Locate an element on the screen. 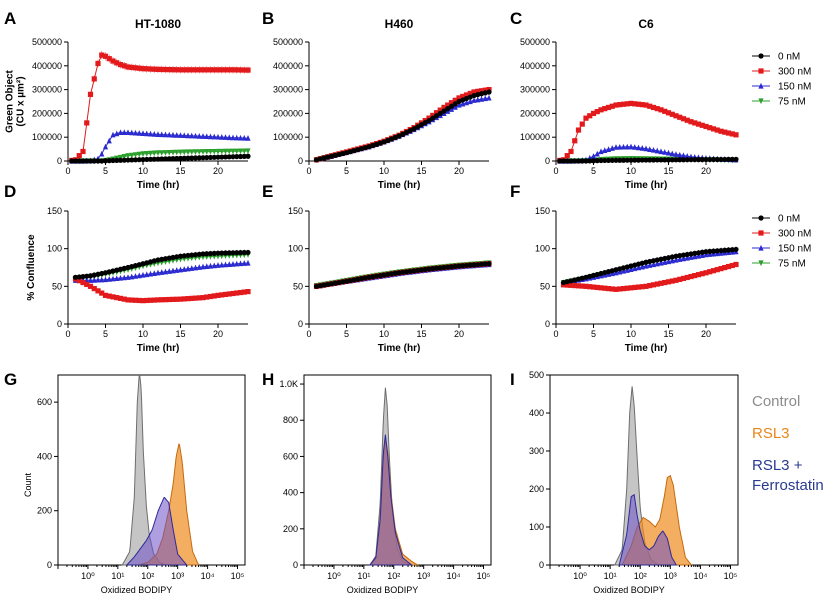 The image size is (824, 611). legend-label: 150 nM is located at coordinates (794, 87).